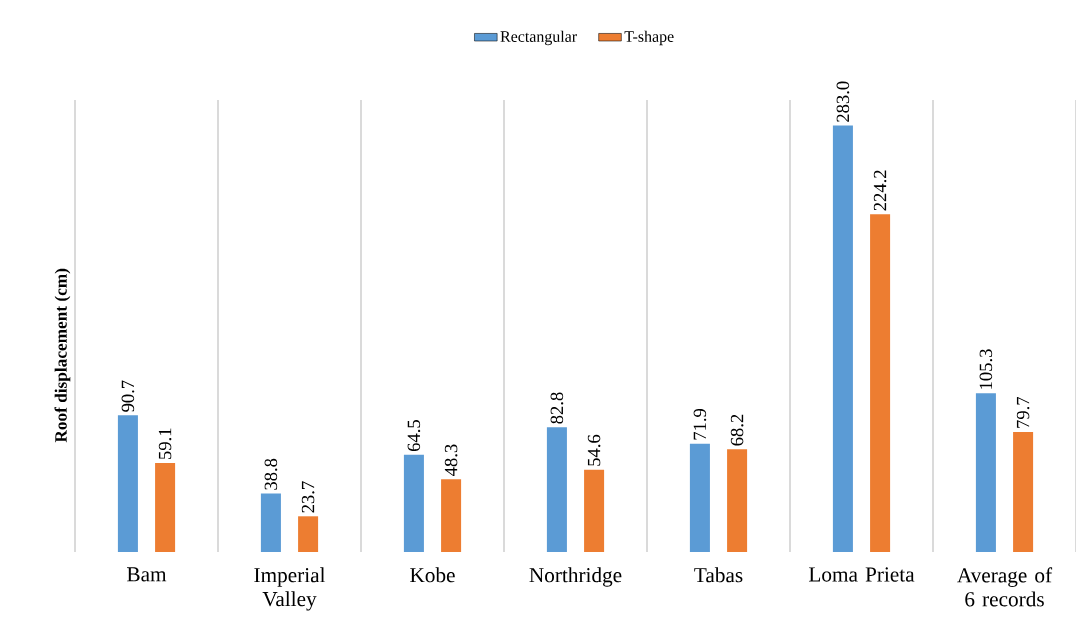 This screenshot has width=1076, height=641. I want to click on x-tick-label: Bam, so click(147, 574).